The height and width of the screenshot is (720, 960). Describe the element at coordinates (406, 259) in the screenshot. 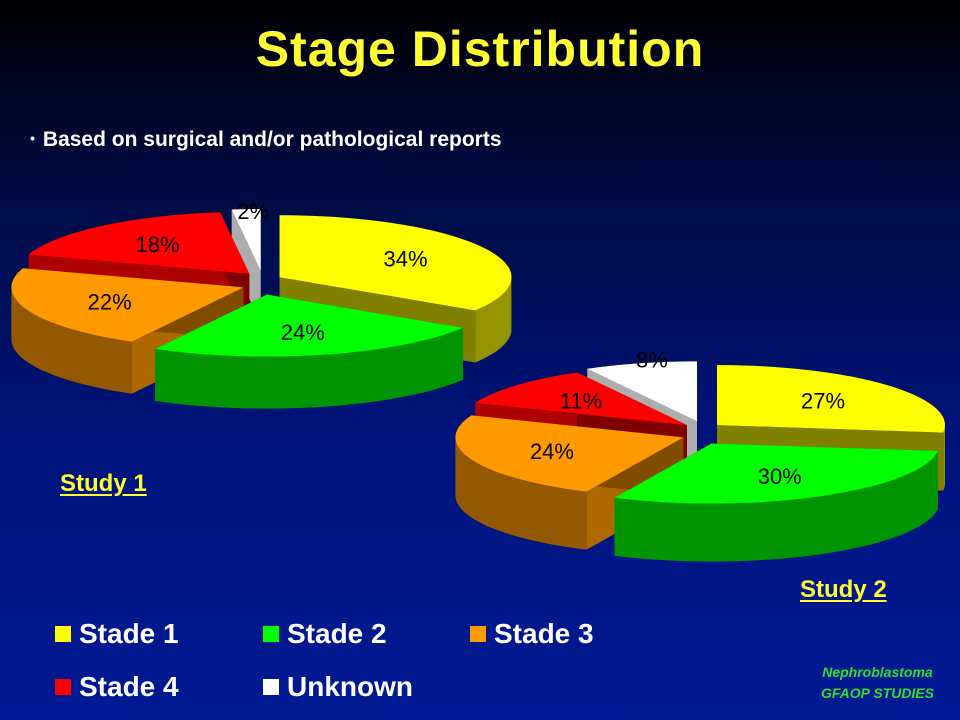

I see `pie1-label-1: 34%` at that location.